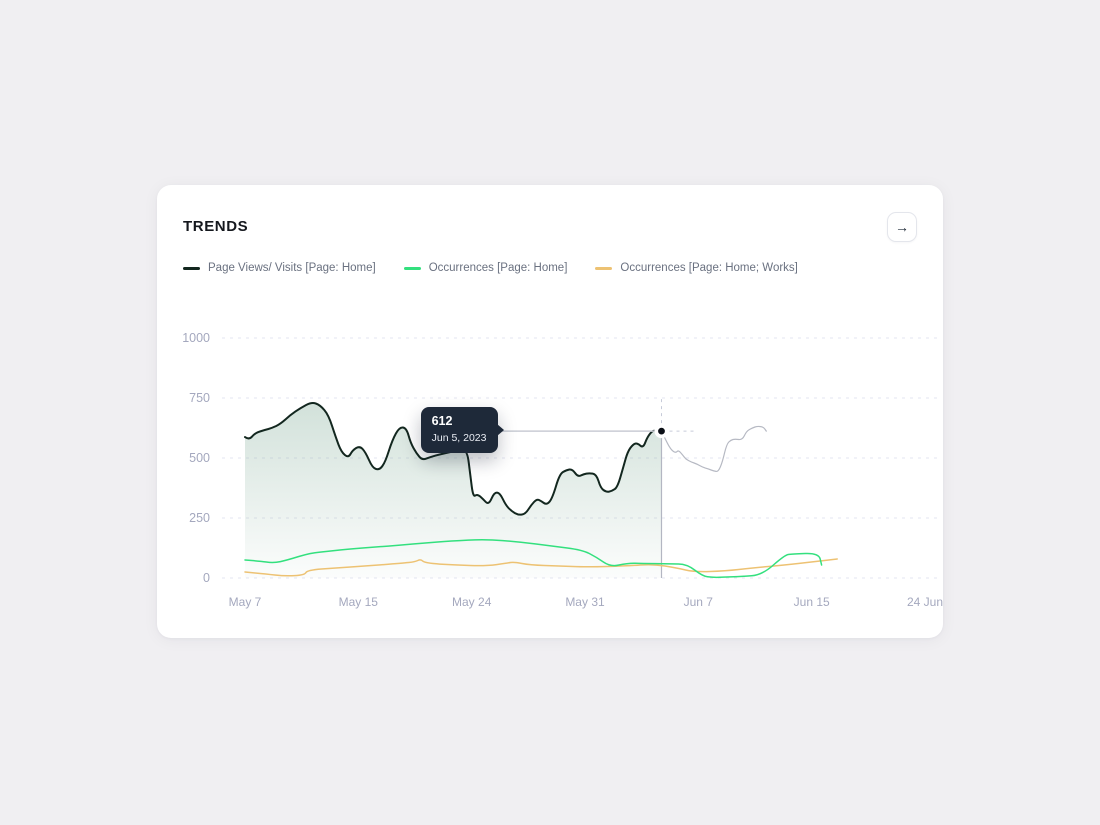  I want to click on y-tick-label: 0, so click(206, 578).